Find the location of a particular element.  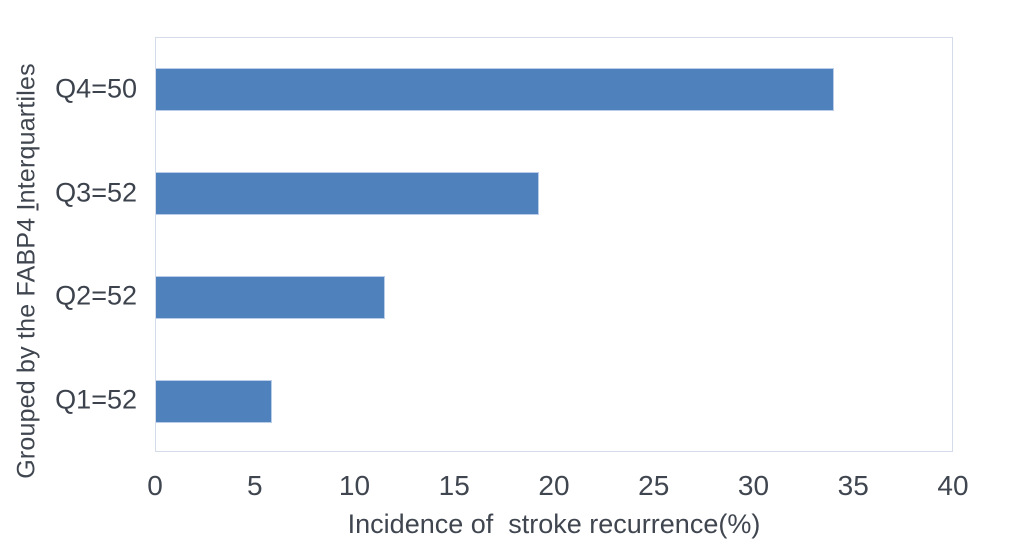

x-tick-label-5: 5 is located at coordinates (254, 485).